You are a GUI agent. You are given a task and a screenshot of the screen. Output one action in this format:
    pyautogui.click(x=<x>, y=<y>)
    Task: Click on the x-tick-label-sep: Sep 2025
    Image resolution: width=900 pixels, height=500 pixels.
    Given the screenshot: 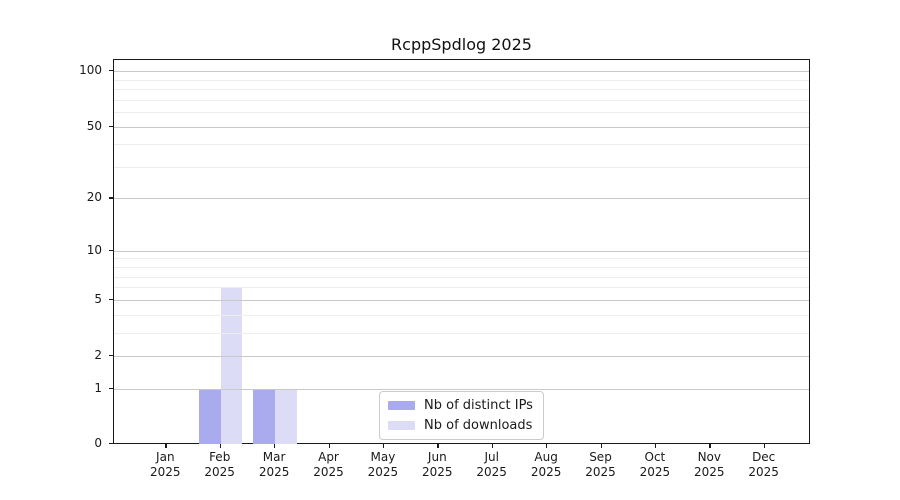 What is the action you would take?
    pyautogui.click(x=600, y=464)
    